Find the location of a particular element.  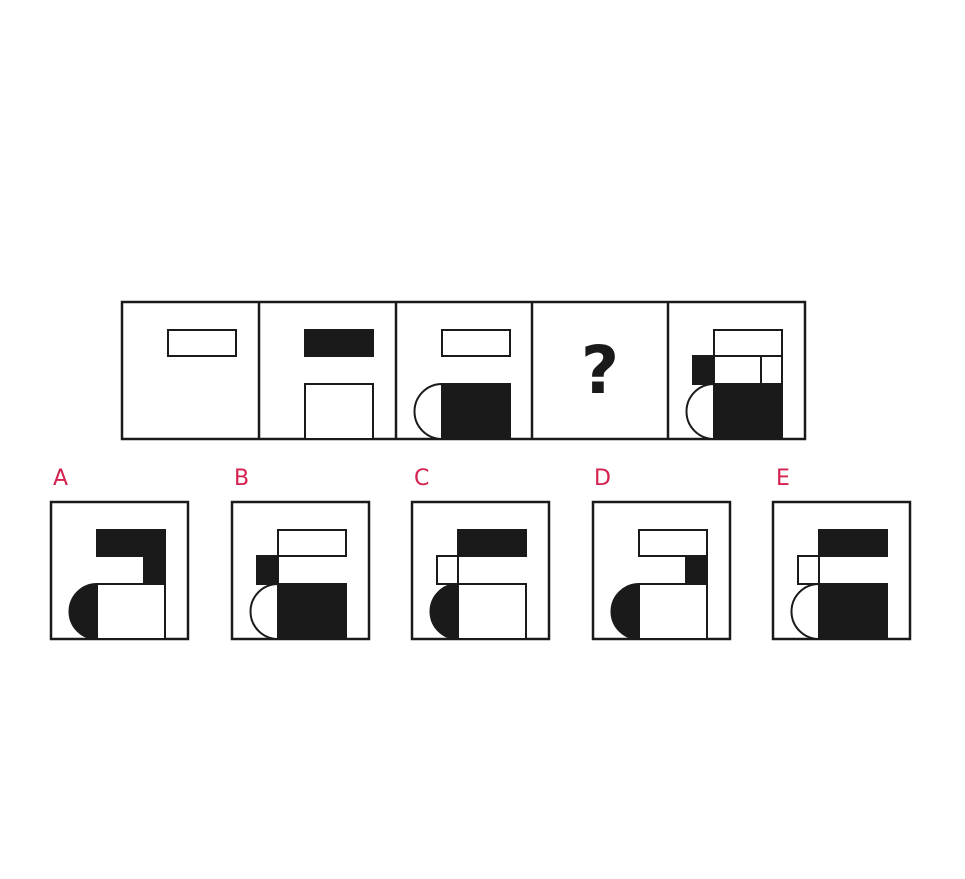

option-label-d: D is located at coordinates (602, 478).